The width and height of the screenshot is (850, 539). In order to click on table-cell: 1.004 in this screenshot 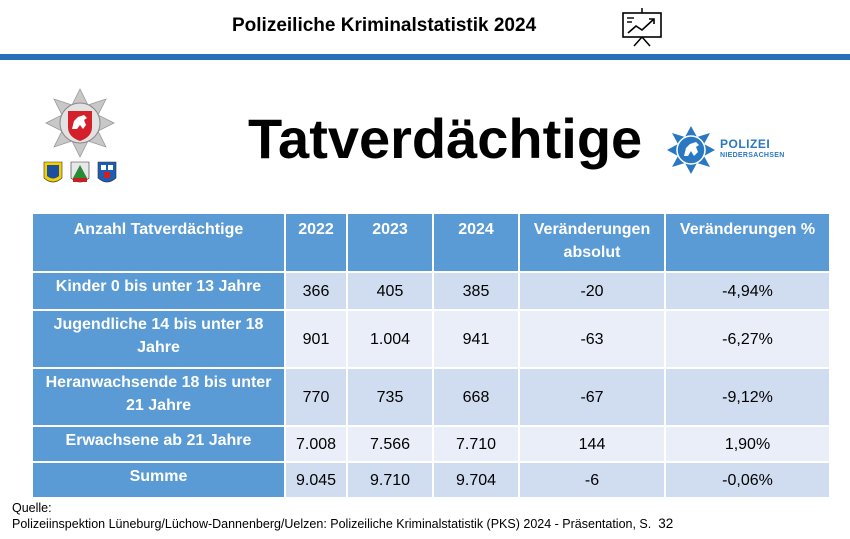, I will do `click(390, 339)`.